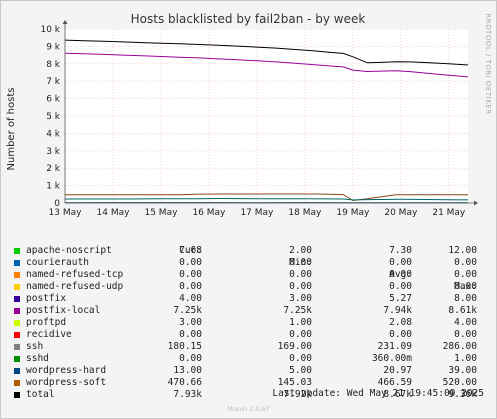 The width and height of the screenshot is (497, 419). What do you see at coordinates (297, 310) in the screenshot?
I see `legend-min: 7.25k` at bounding box center [297, 310].